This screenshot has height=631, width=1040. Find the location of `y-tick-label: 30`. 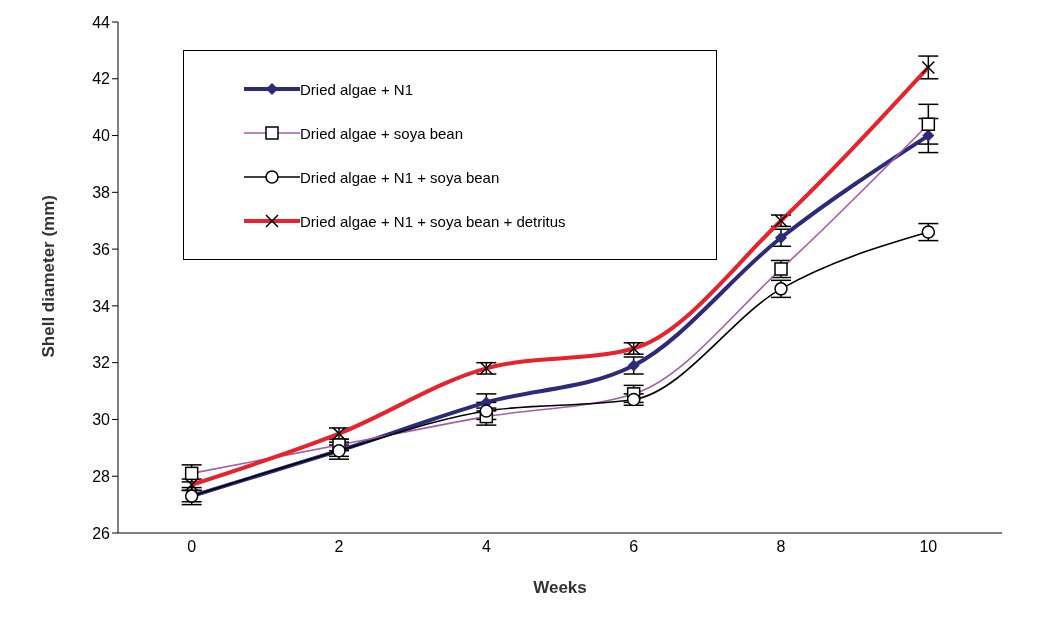

y-tick-label: 30 is located at coordinates (101, 420).